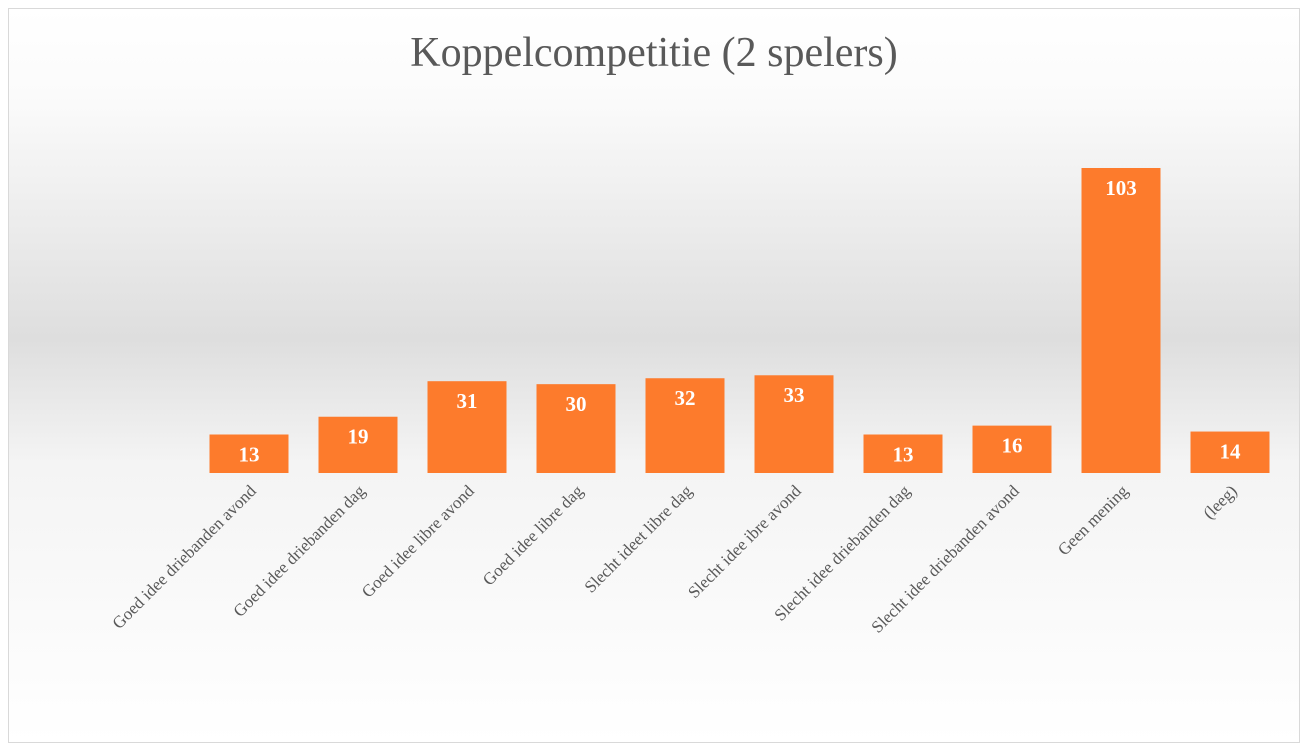  What do you see at coordinates (654, 53) in the screenshot?
I see `chart-title: Koppelcompetitie (2 spelers)` at bounding box center [654, 53].